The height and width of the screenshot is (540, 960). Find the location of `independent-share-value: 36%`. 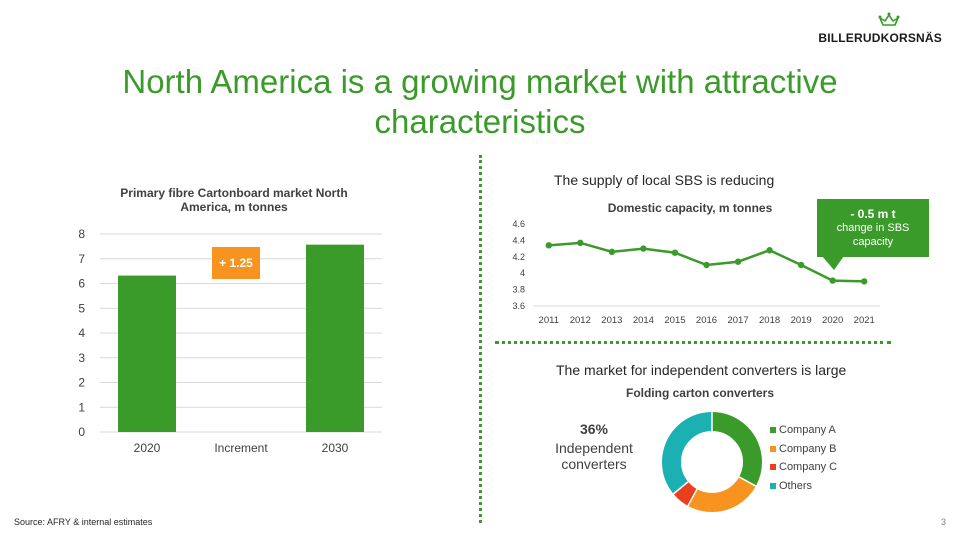

independent-share-value: 36% is located at coordinates (594, 429).